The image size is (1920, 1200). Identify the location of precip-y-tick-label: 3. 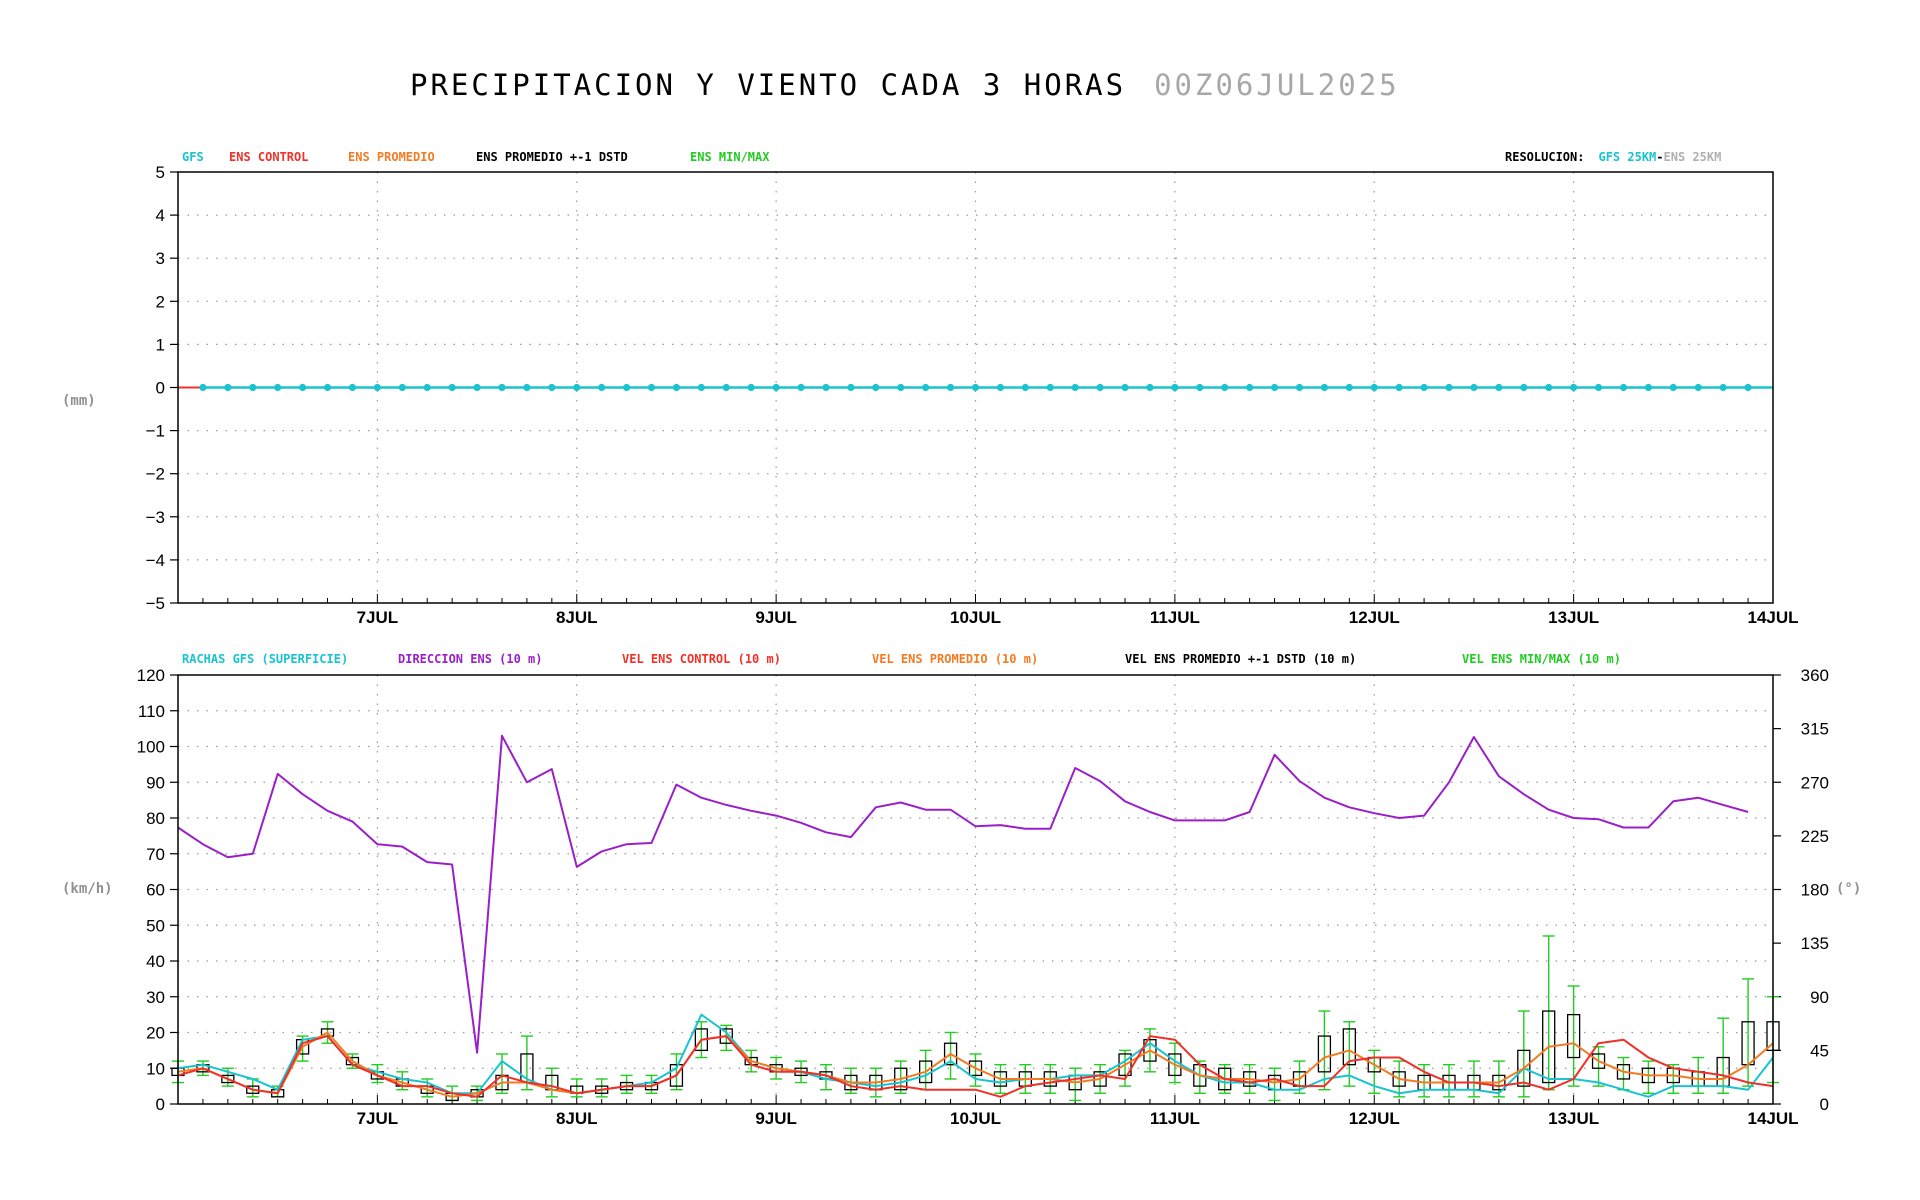
(160, 258).